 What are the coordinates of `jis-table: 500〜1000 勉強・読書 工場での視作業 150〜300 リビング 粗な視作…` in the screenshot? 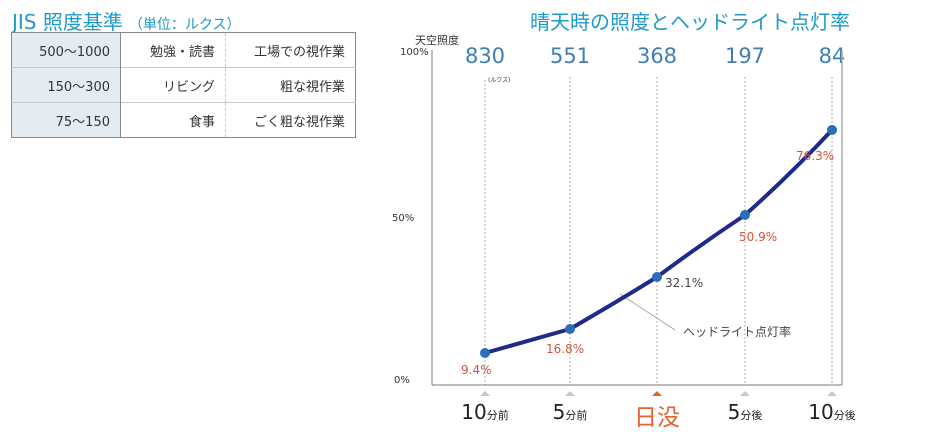 It's located at (183, 85).